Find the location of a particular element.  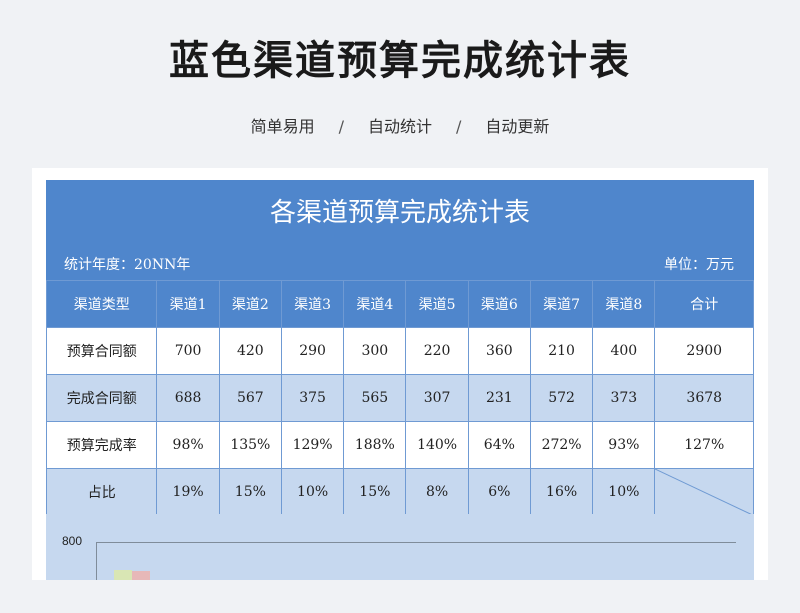

table-cell: 129% is located at coordinates (312, 445).